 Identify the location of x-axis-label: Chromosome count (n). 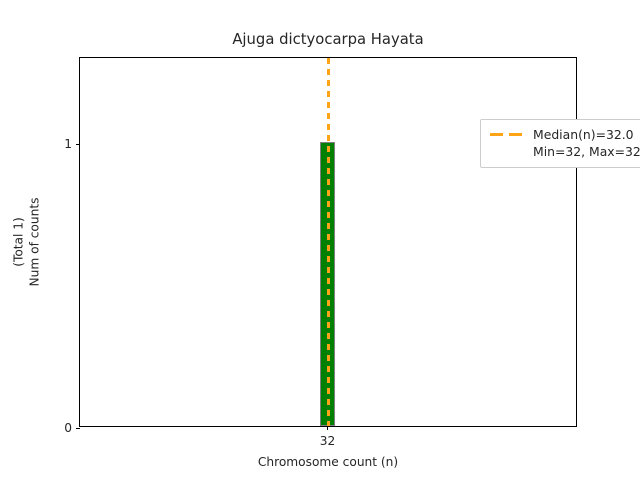
(328, 462).